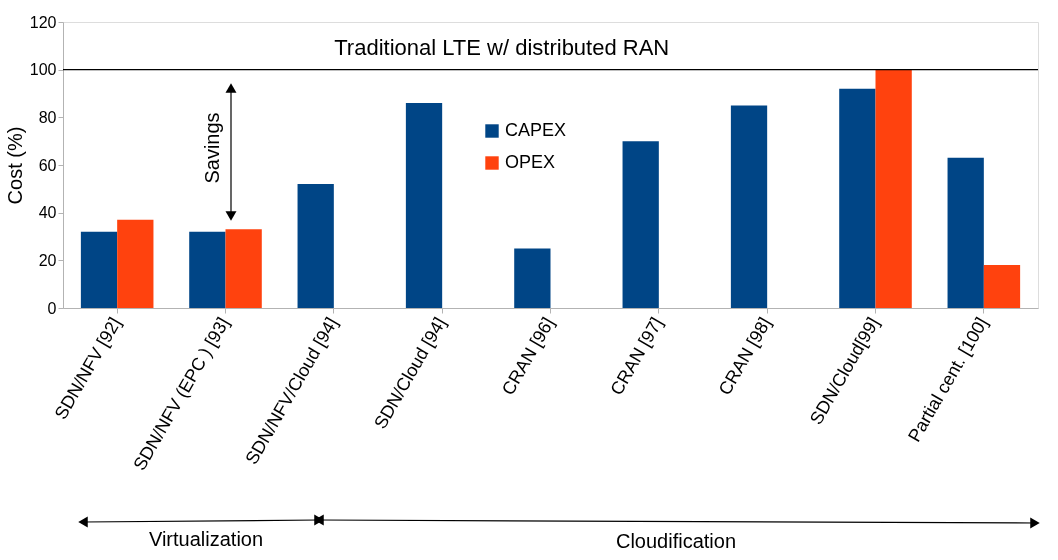  I want to click on text: Cloudification, so click(676, 541).